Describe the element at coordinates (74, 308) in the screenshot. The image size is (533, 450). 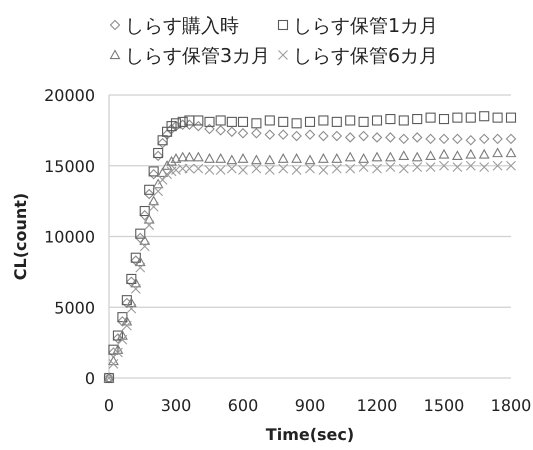
I see `y-tick-label: 5000` at that location.